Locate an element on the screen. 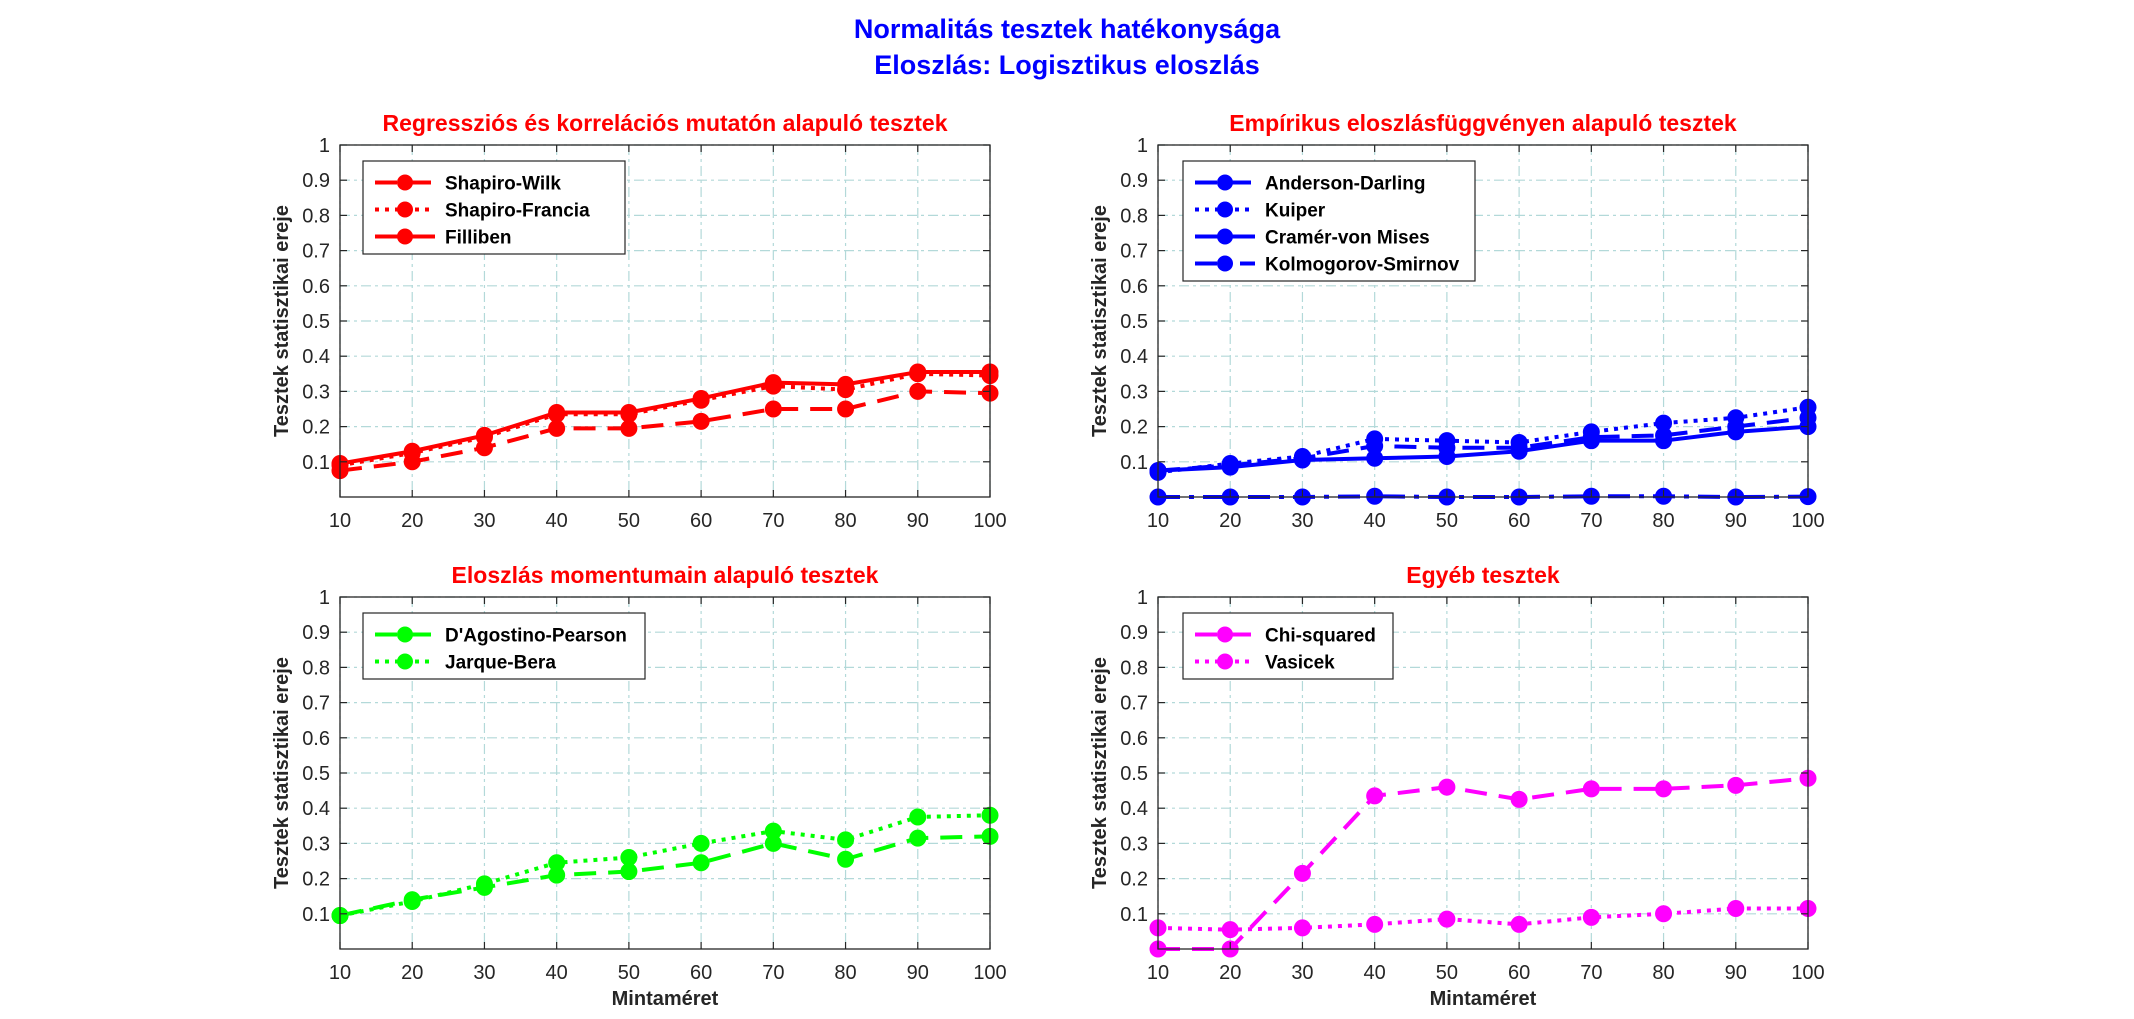  legend-label: Kolmogorov-Smirnov is located at coordinates (1362, 265).